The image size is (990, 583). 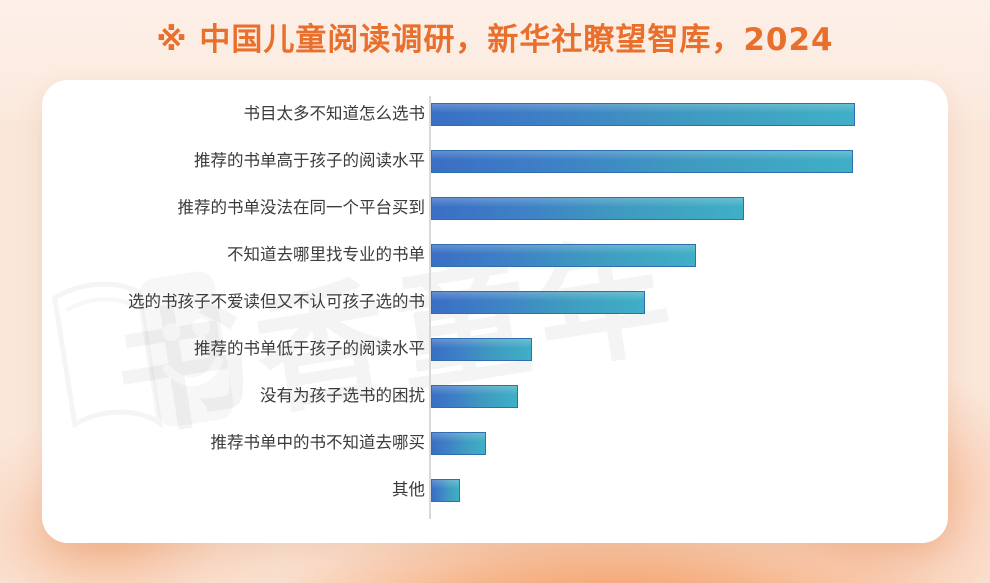 What do you see at coordinates (495, 443) in the screenshot?
I see `bar-row: 推荐书单中的书不知道去哪买 8. 84%` at bounding box center [495, 443].